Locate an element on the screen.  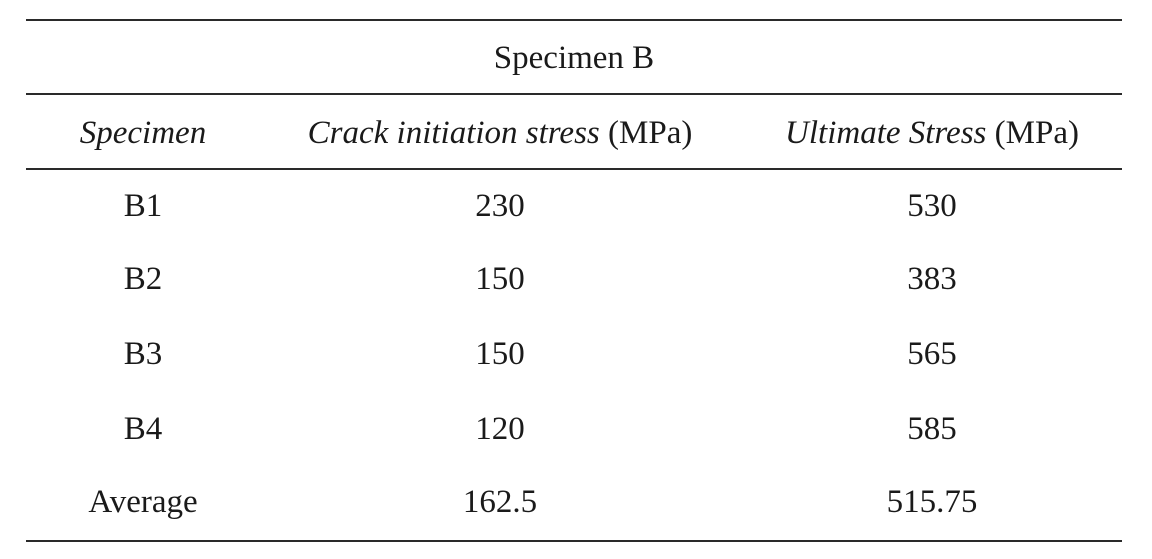
cell-crack-stress: 230 is located at coordinates (500, 206).